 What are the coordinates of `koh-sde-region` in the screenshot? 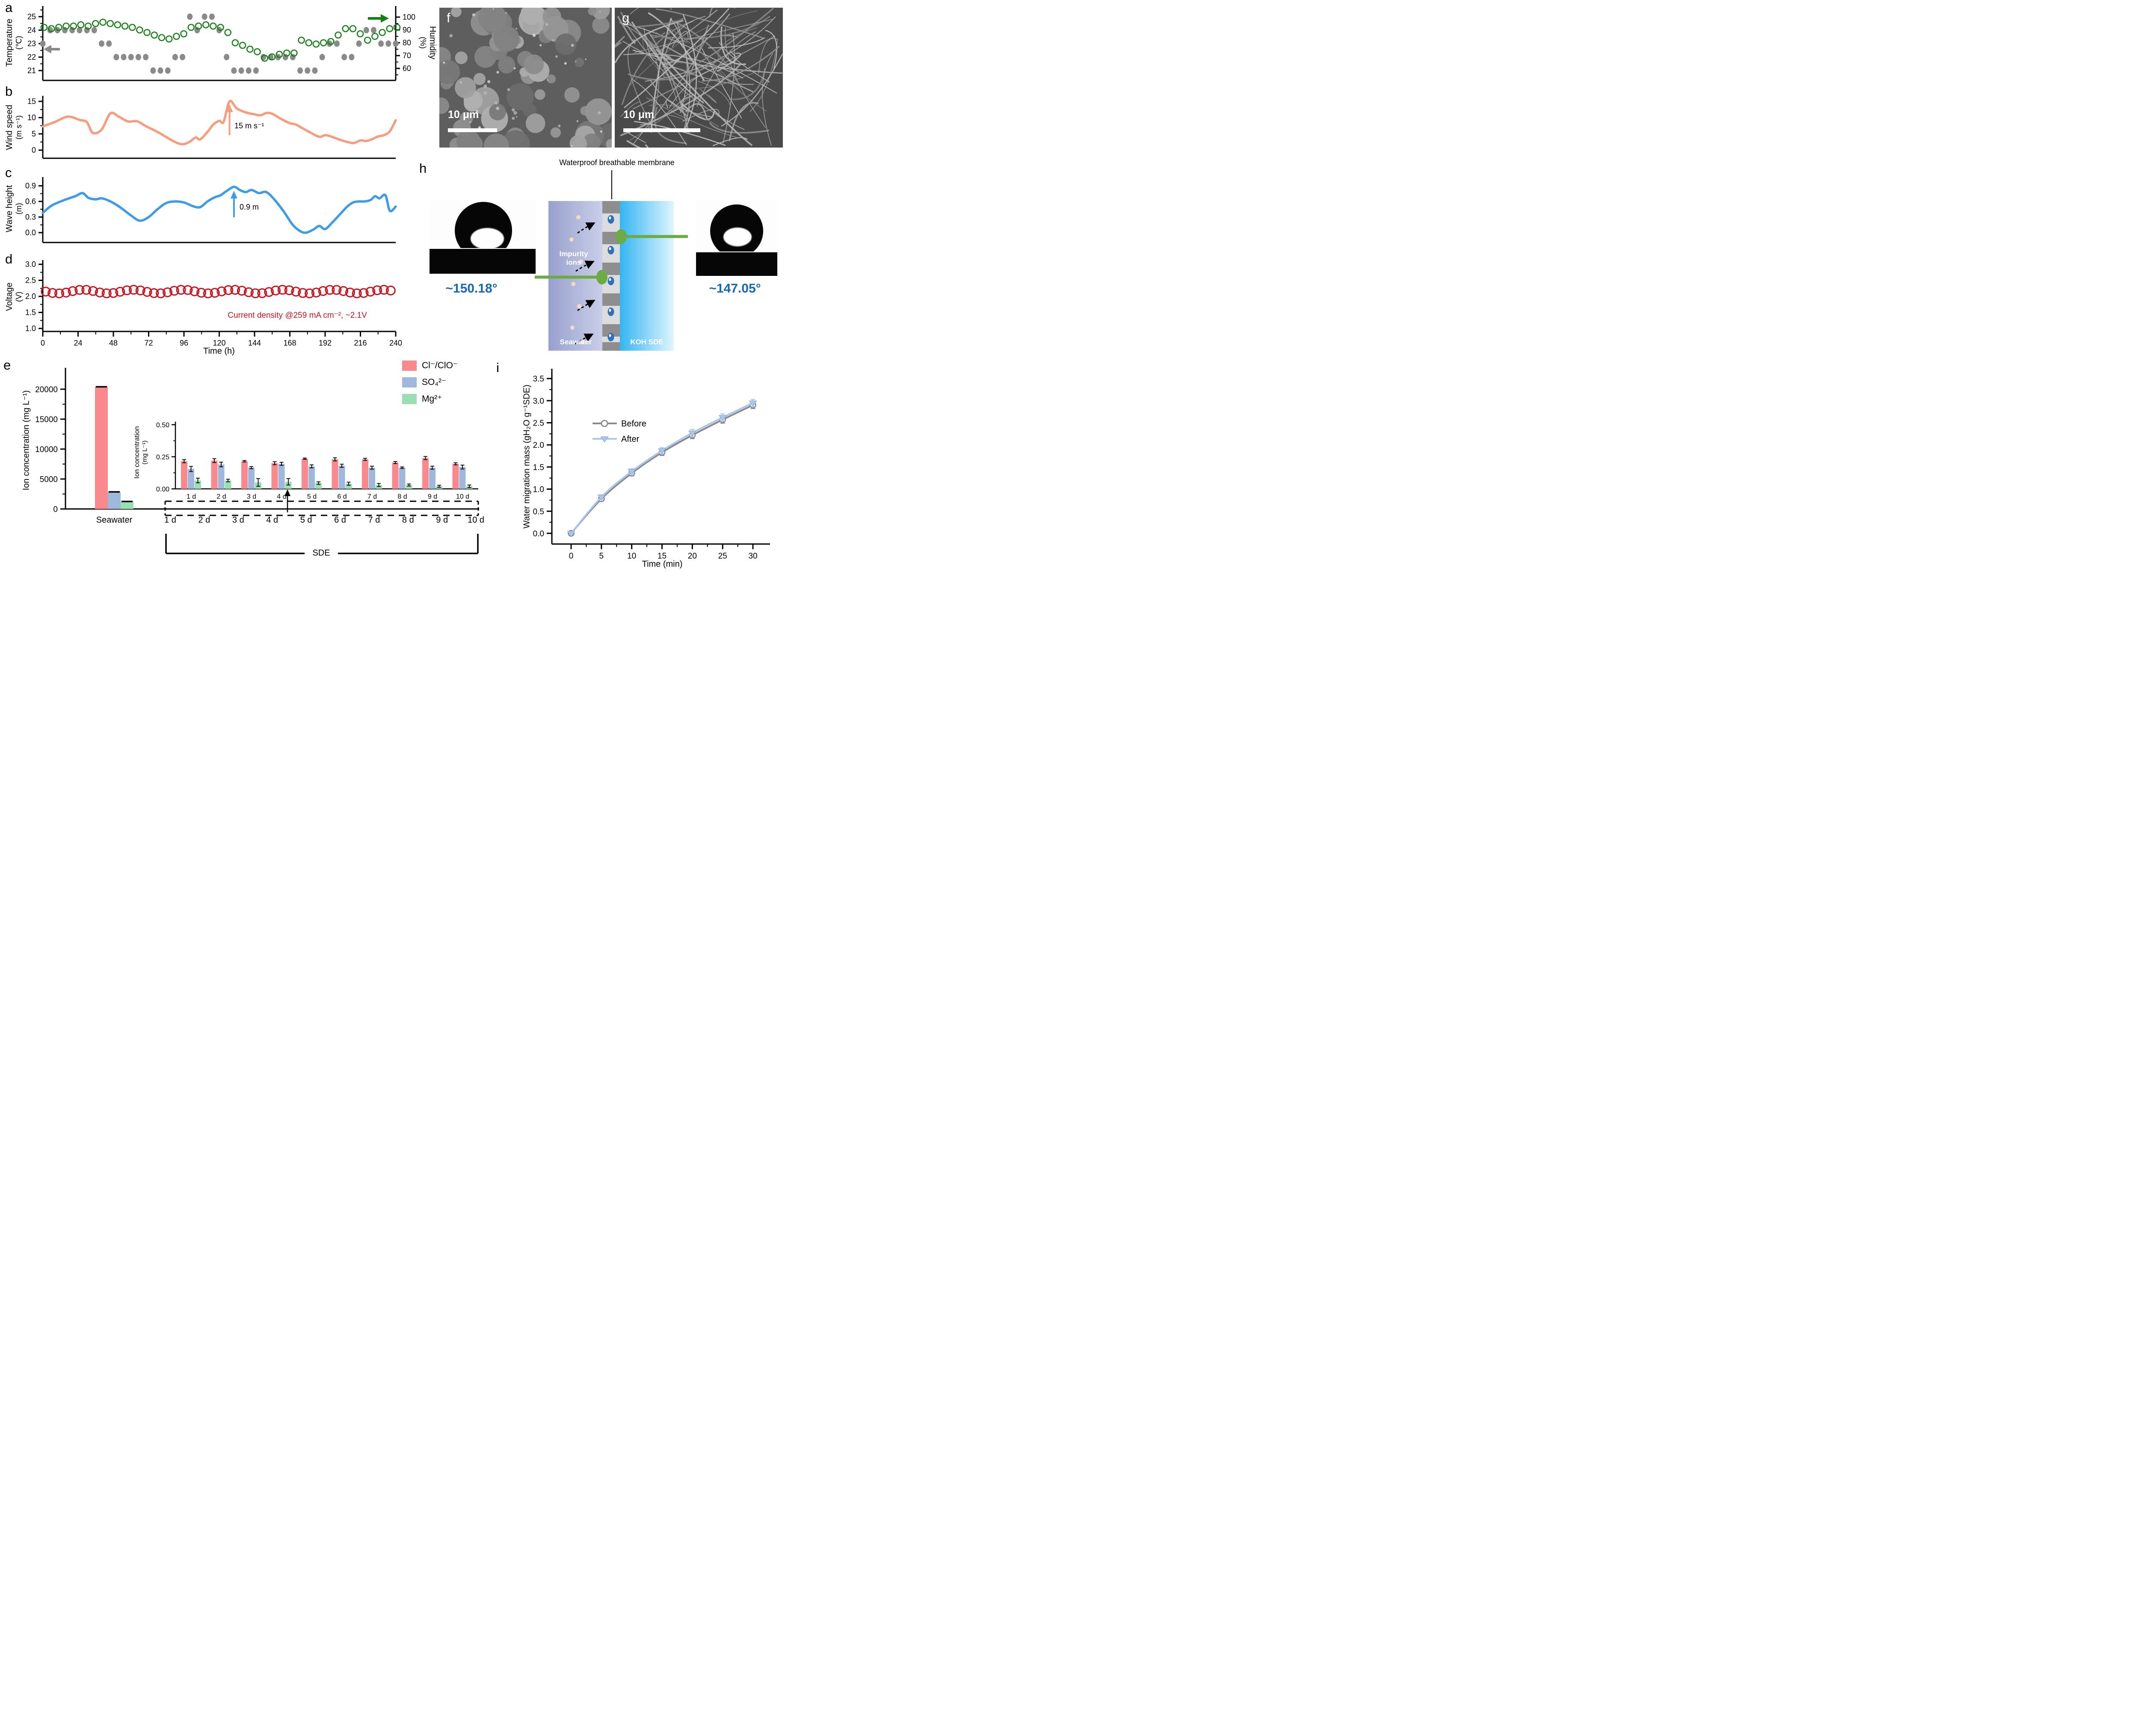 It's located at (647, 276).